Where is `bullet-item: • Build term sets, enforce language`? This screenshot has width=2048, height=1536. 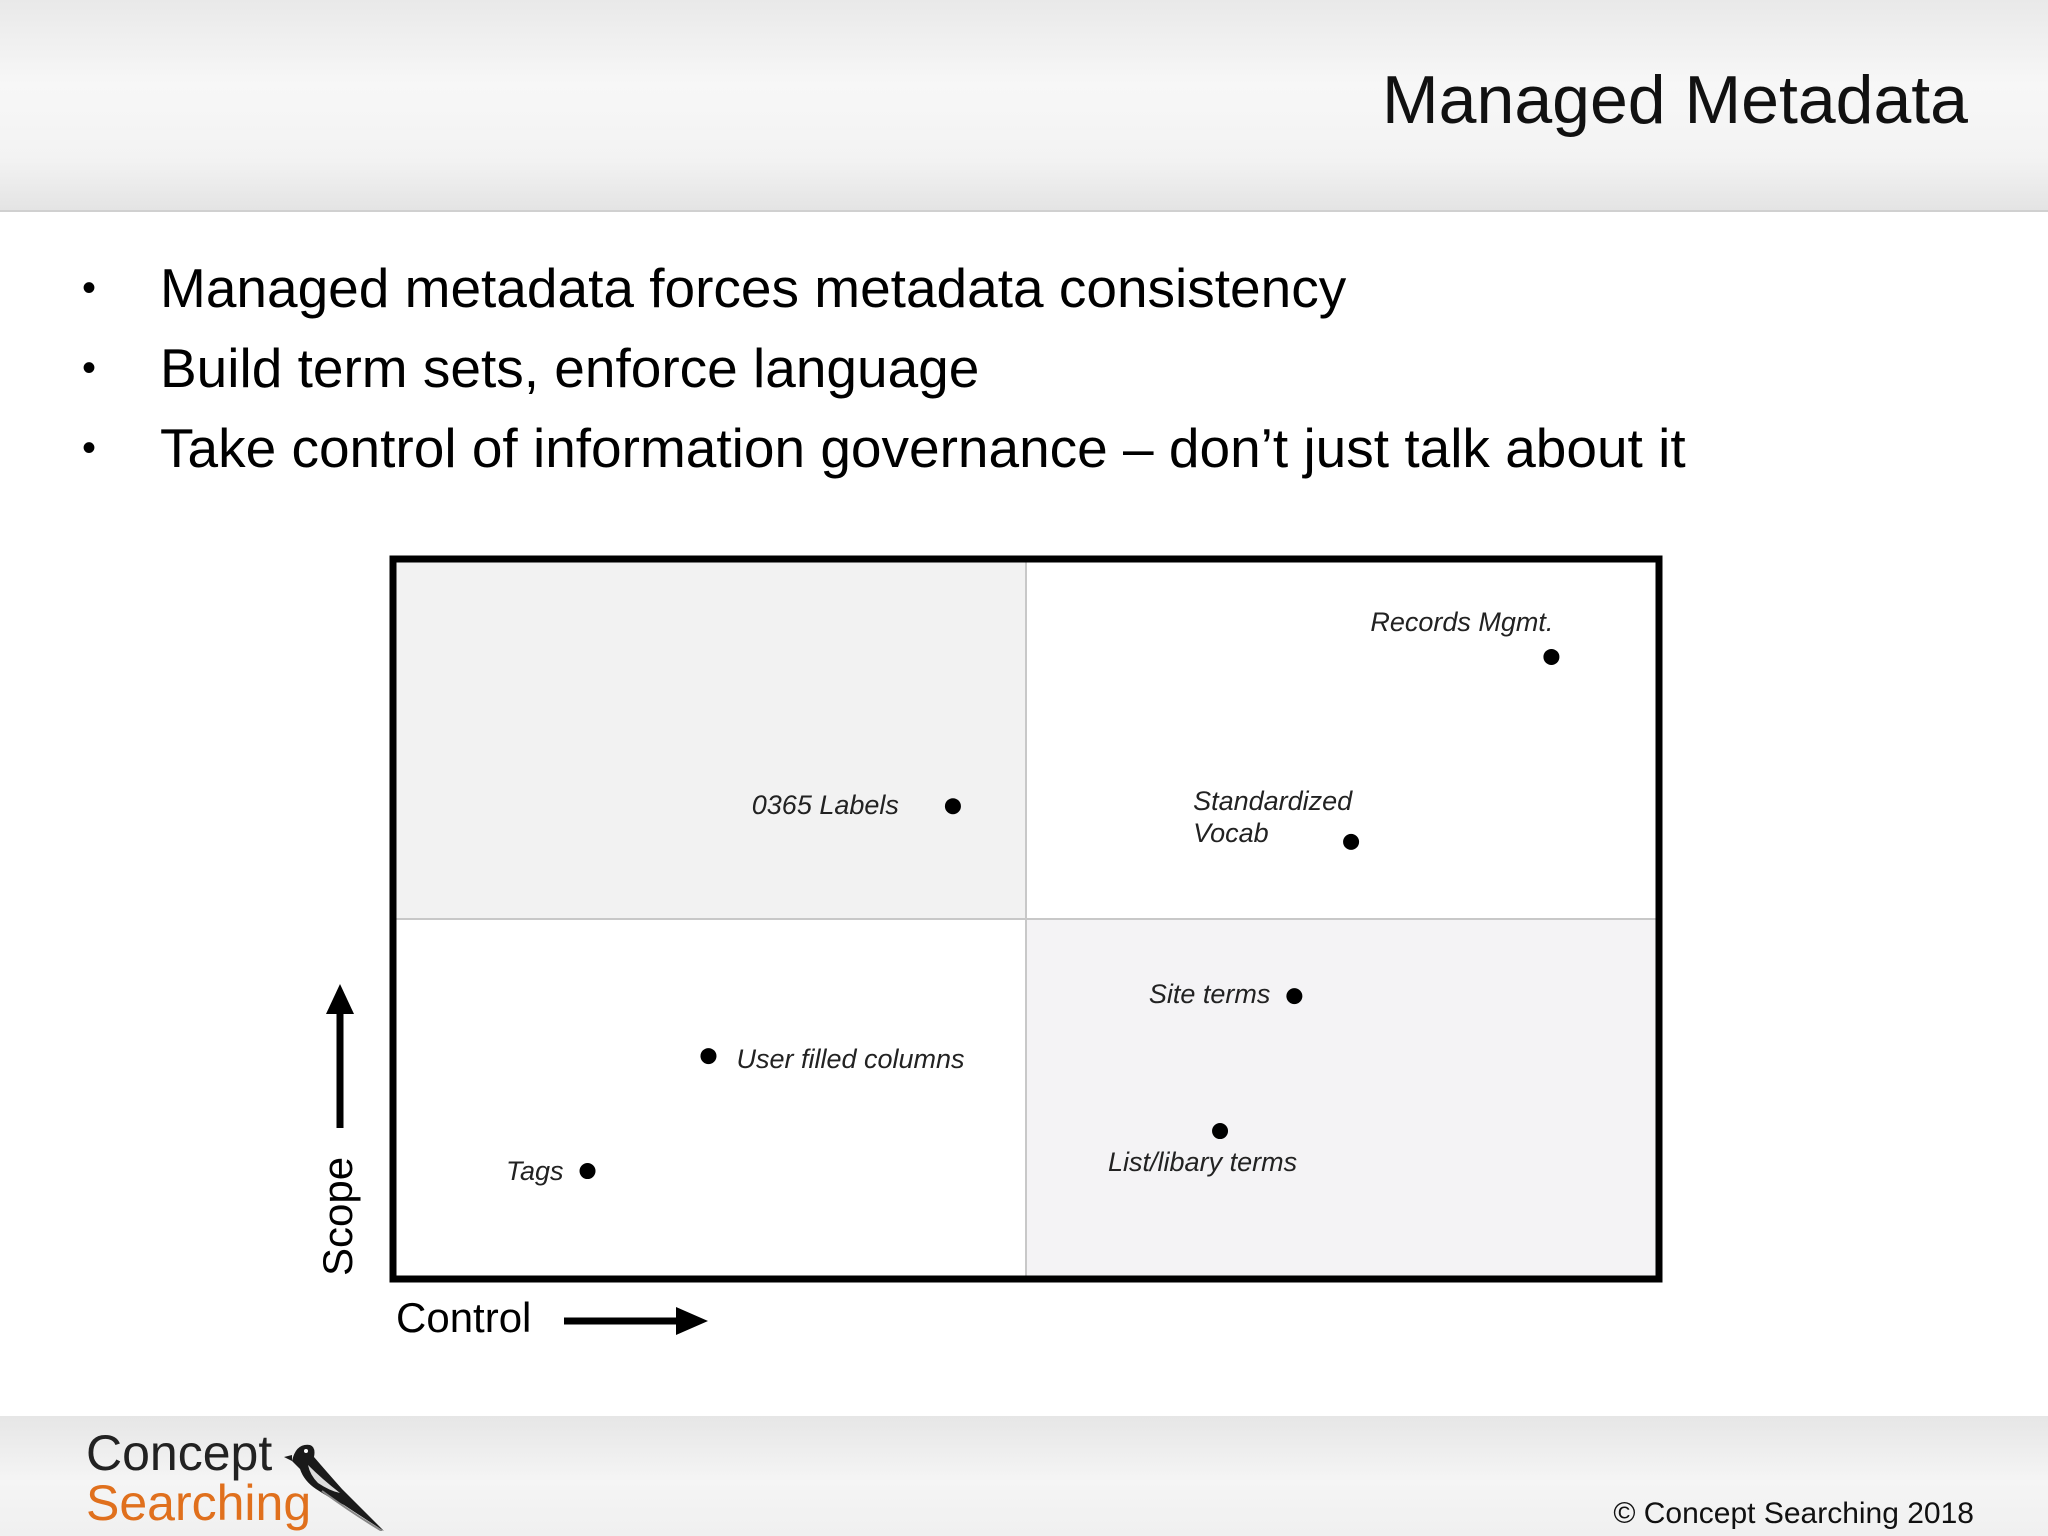
bullet-item: • Build term sets, enforce language is located at coordinates (884, 368).